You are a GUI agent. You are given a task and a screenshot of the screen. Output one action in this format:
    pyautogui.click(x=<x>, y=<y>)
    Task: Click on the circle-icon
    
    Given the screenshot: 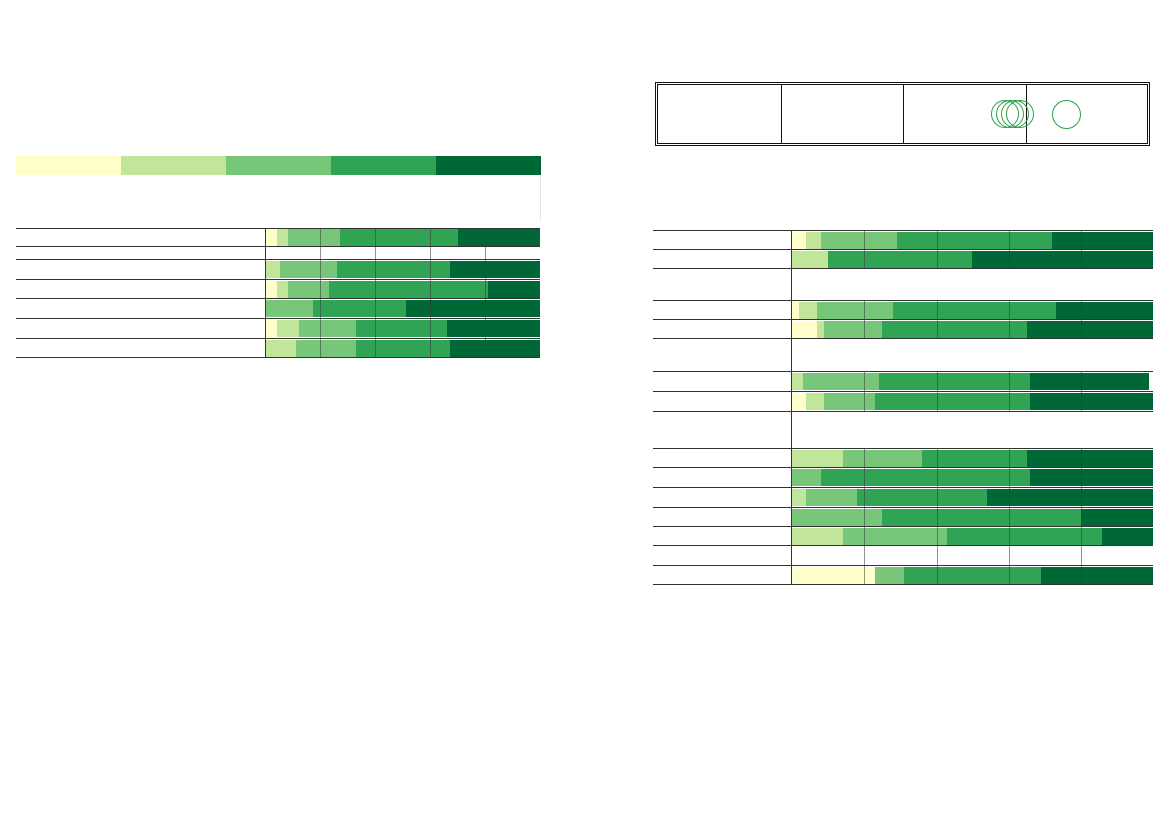 What is the action you would take?
    pyautogui.click(x=1066, y=114)
    